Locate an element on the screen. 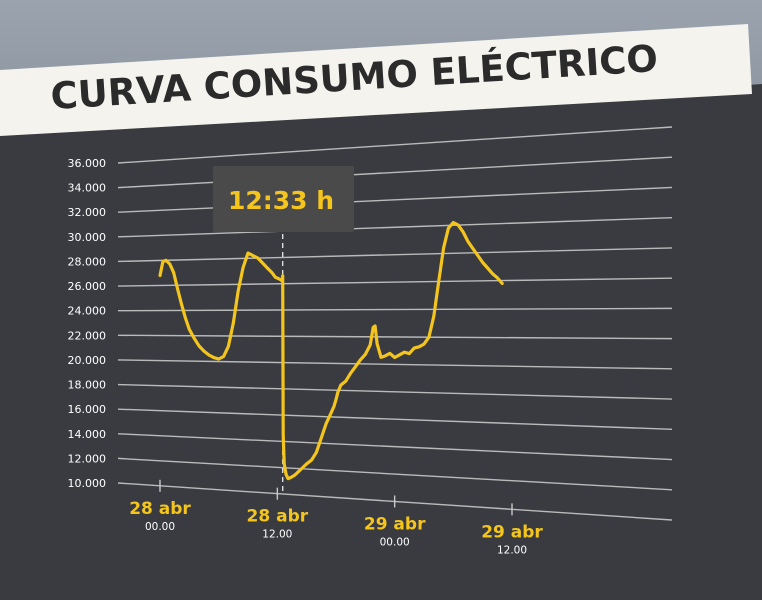  y-tick-label: 12.000 is located at coordinates (87, 458).